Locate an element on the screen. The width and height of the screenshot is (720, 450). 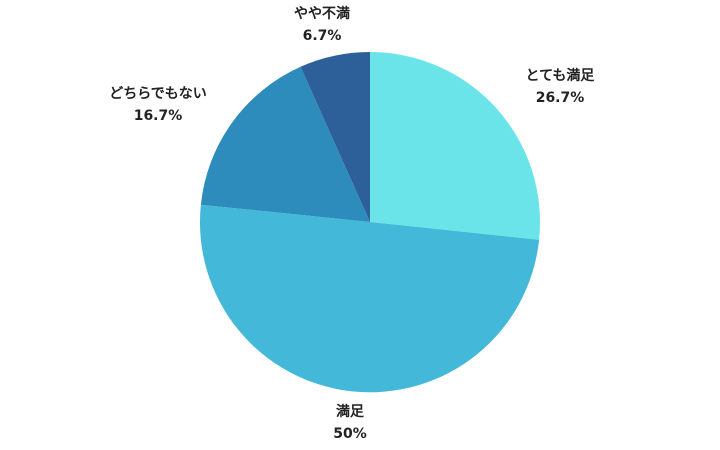
slice-label: 満足 50% is located at coordinates (350, 422).